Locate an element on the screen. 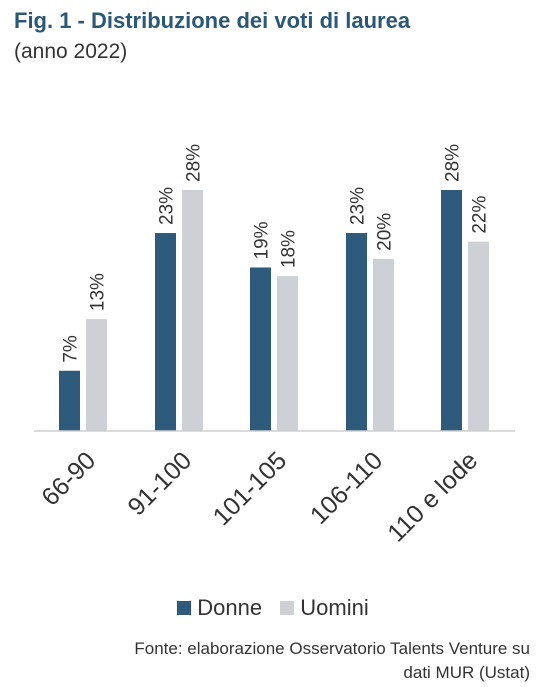 This screenshot has width=546, height=687. data-label-donne-4: 28% is located at coordinates (453, 163).